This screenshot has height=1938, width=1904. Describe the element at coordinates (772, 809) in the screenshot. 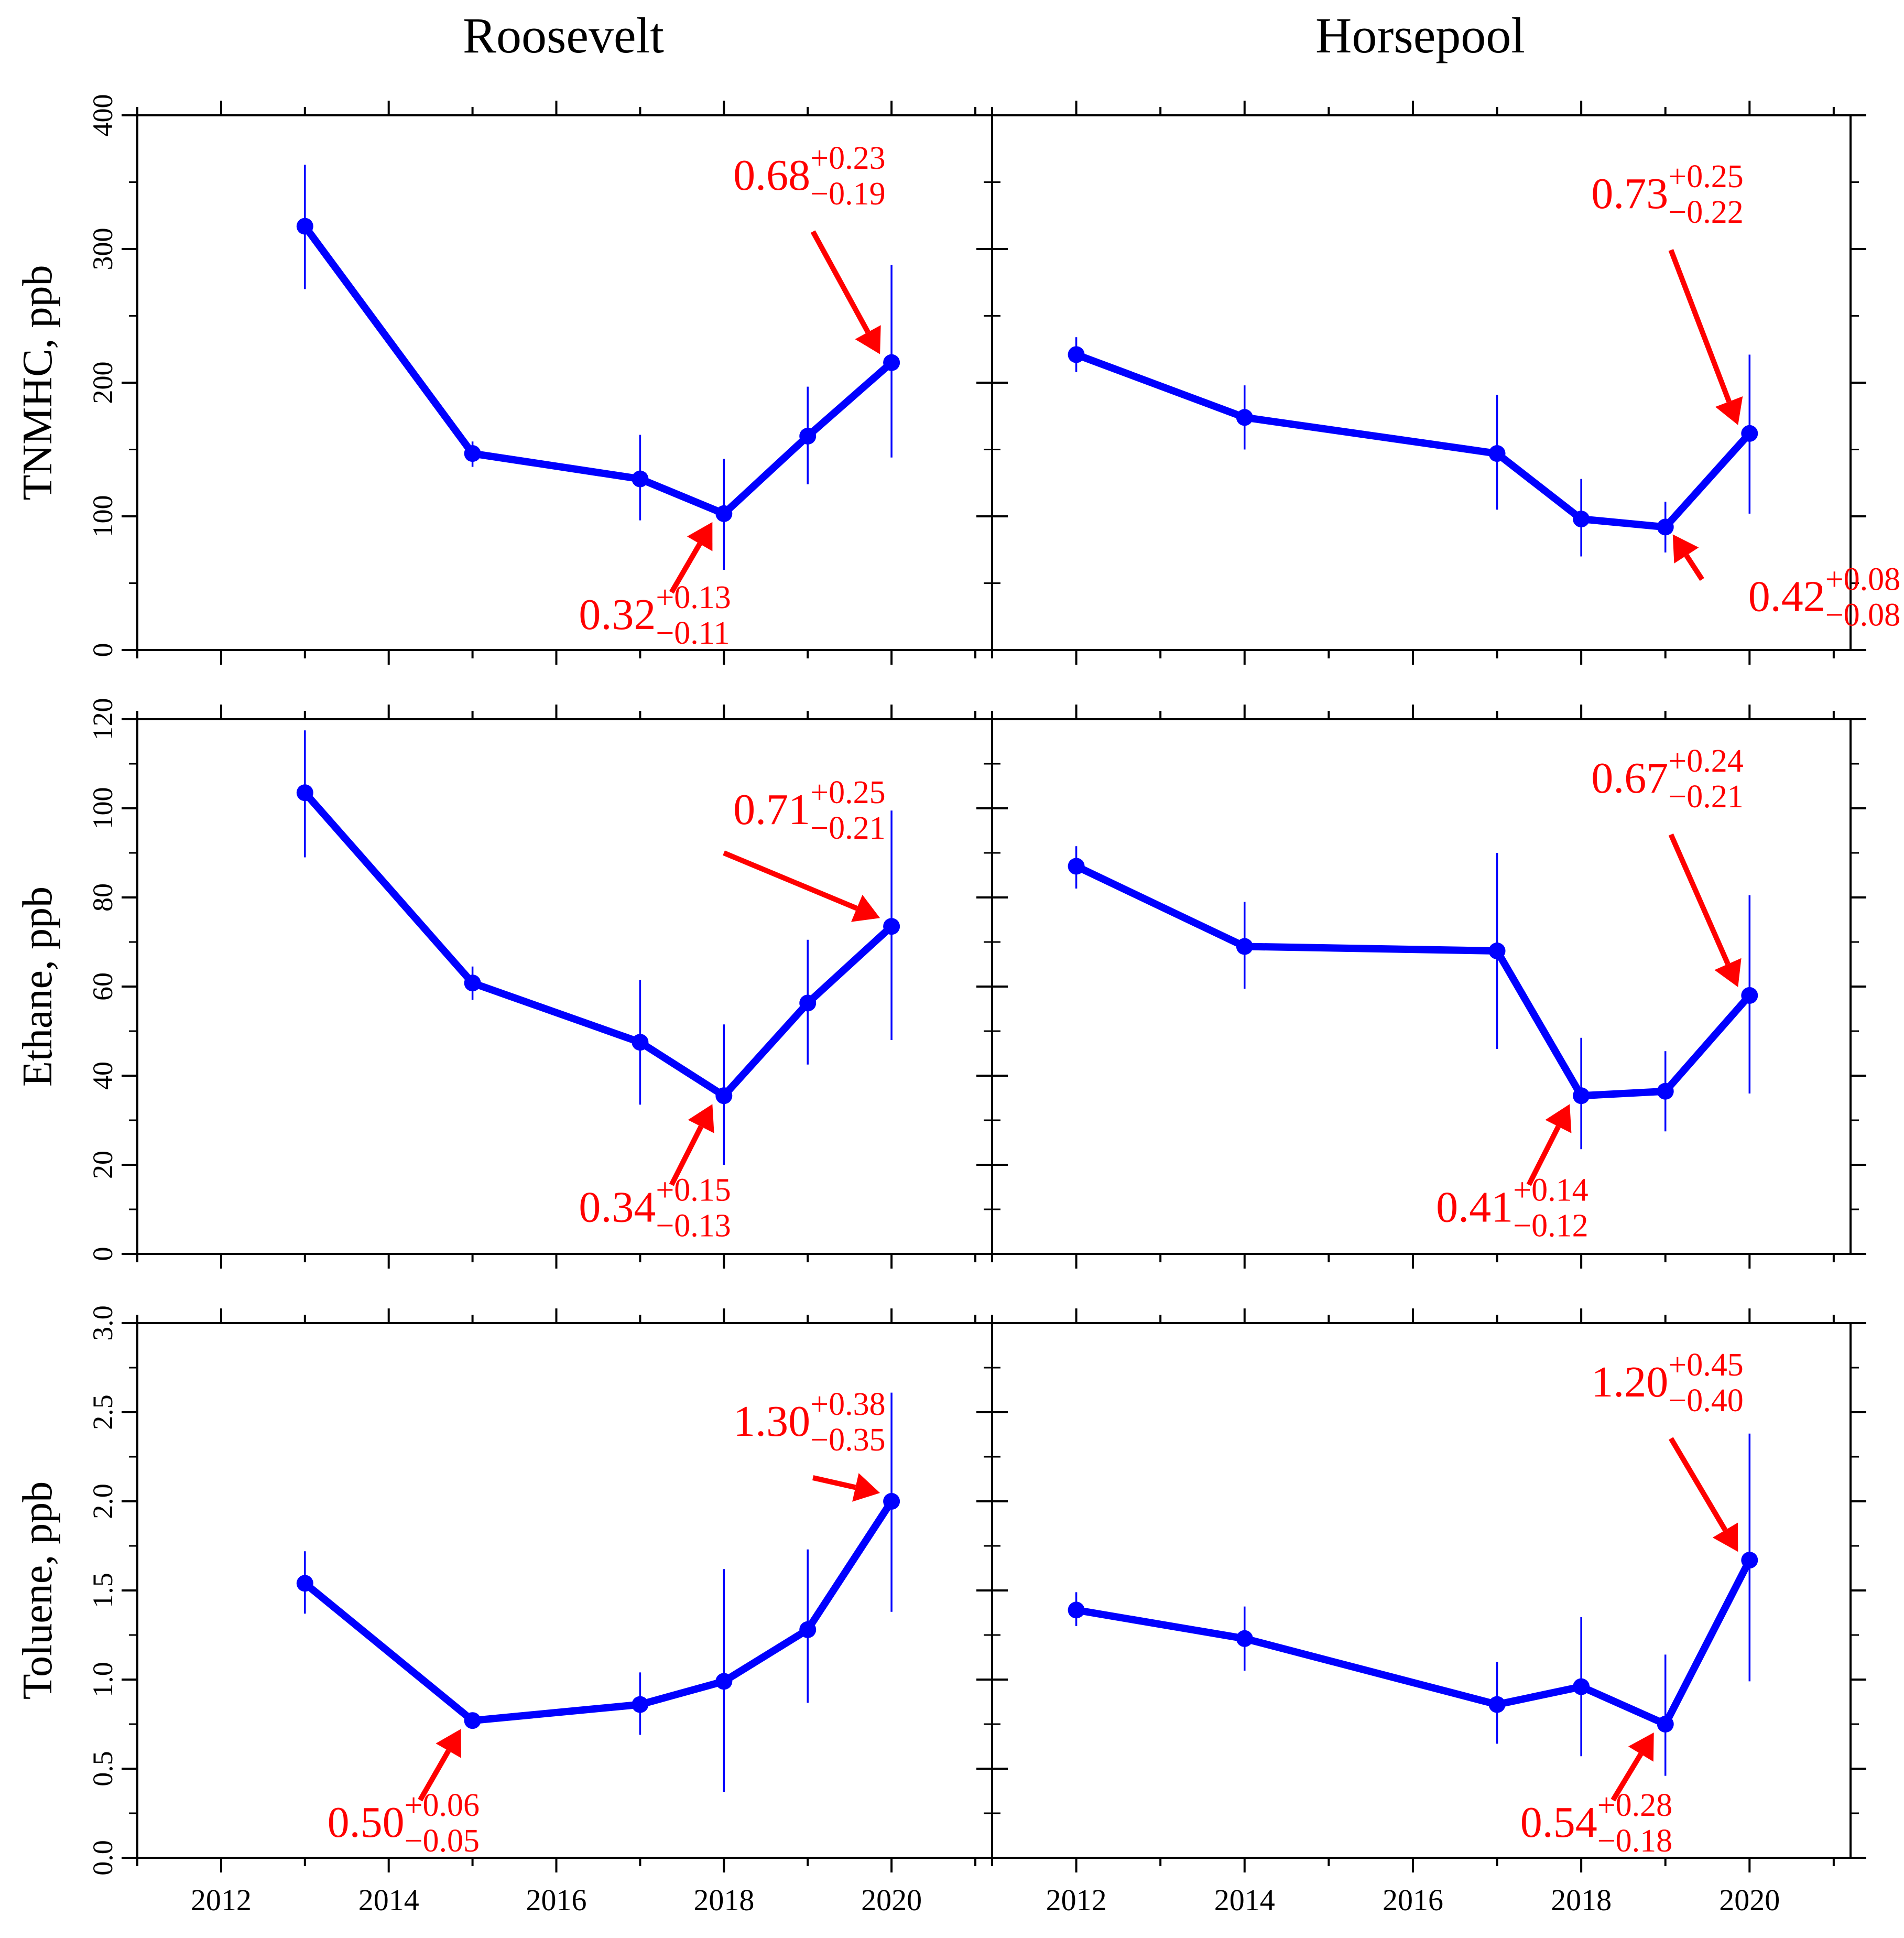

I see `annotation-ratio: 0.71` at that location.